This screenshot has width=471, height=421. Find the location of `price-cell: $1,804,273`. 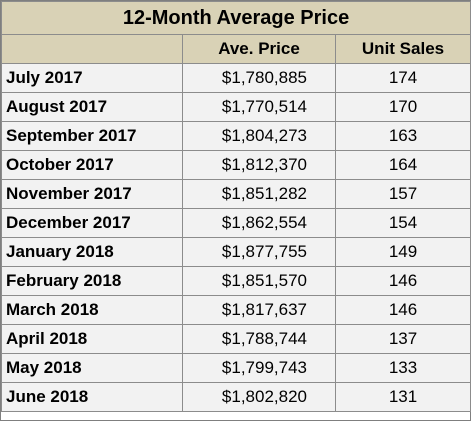

price-cell: $1,804,273 is located at coordinates (259, 136).